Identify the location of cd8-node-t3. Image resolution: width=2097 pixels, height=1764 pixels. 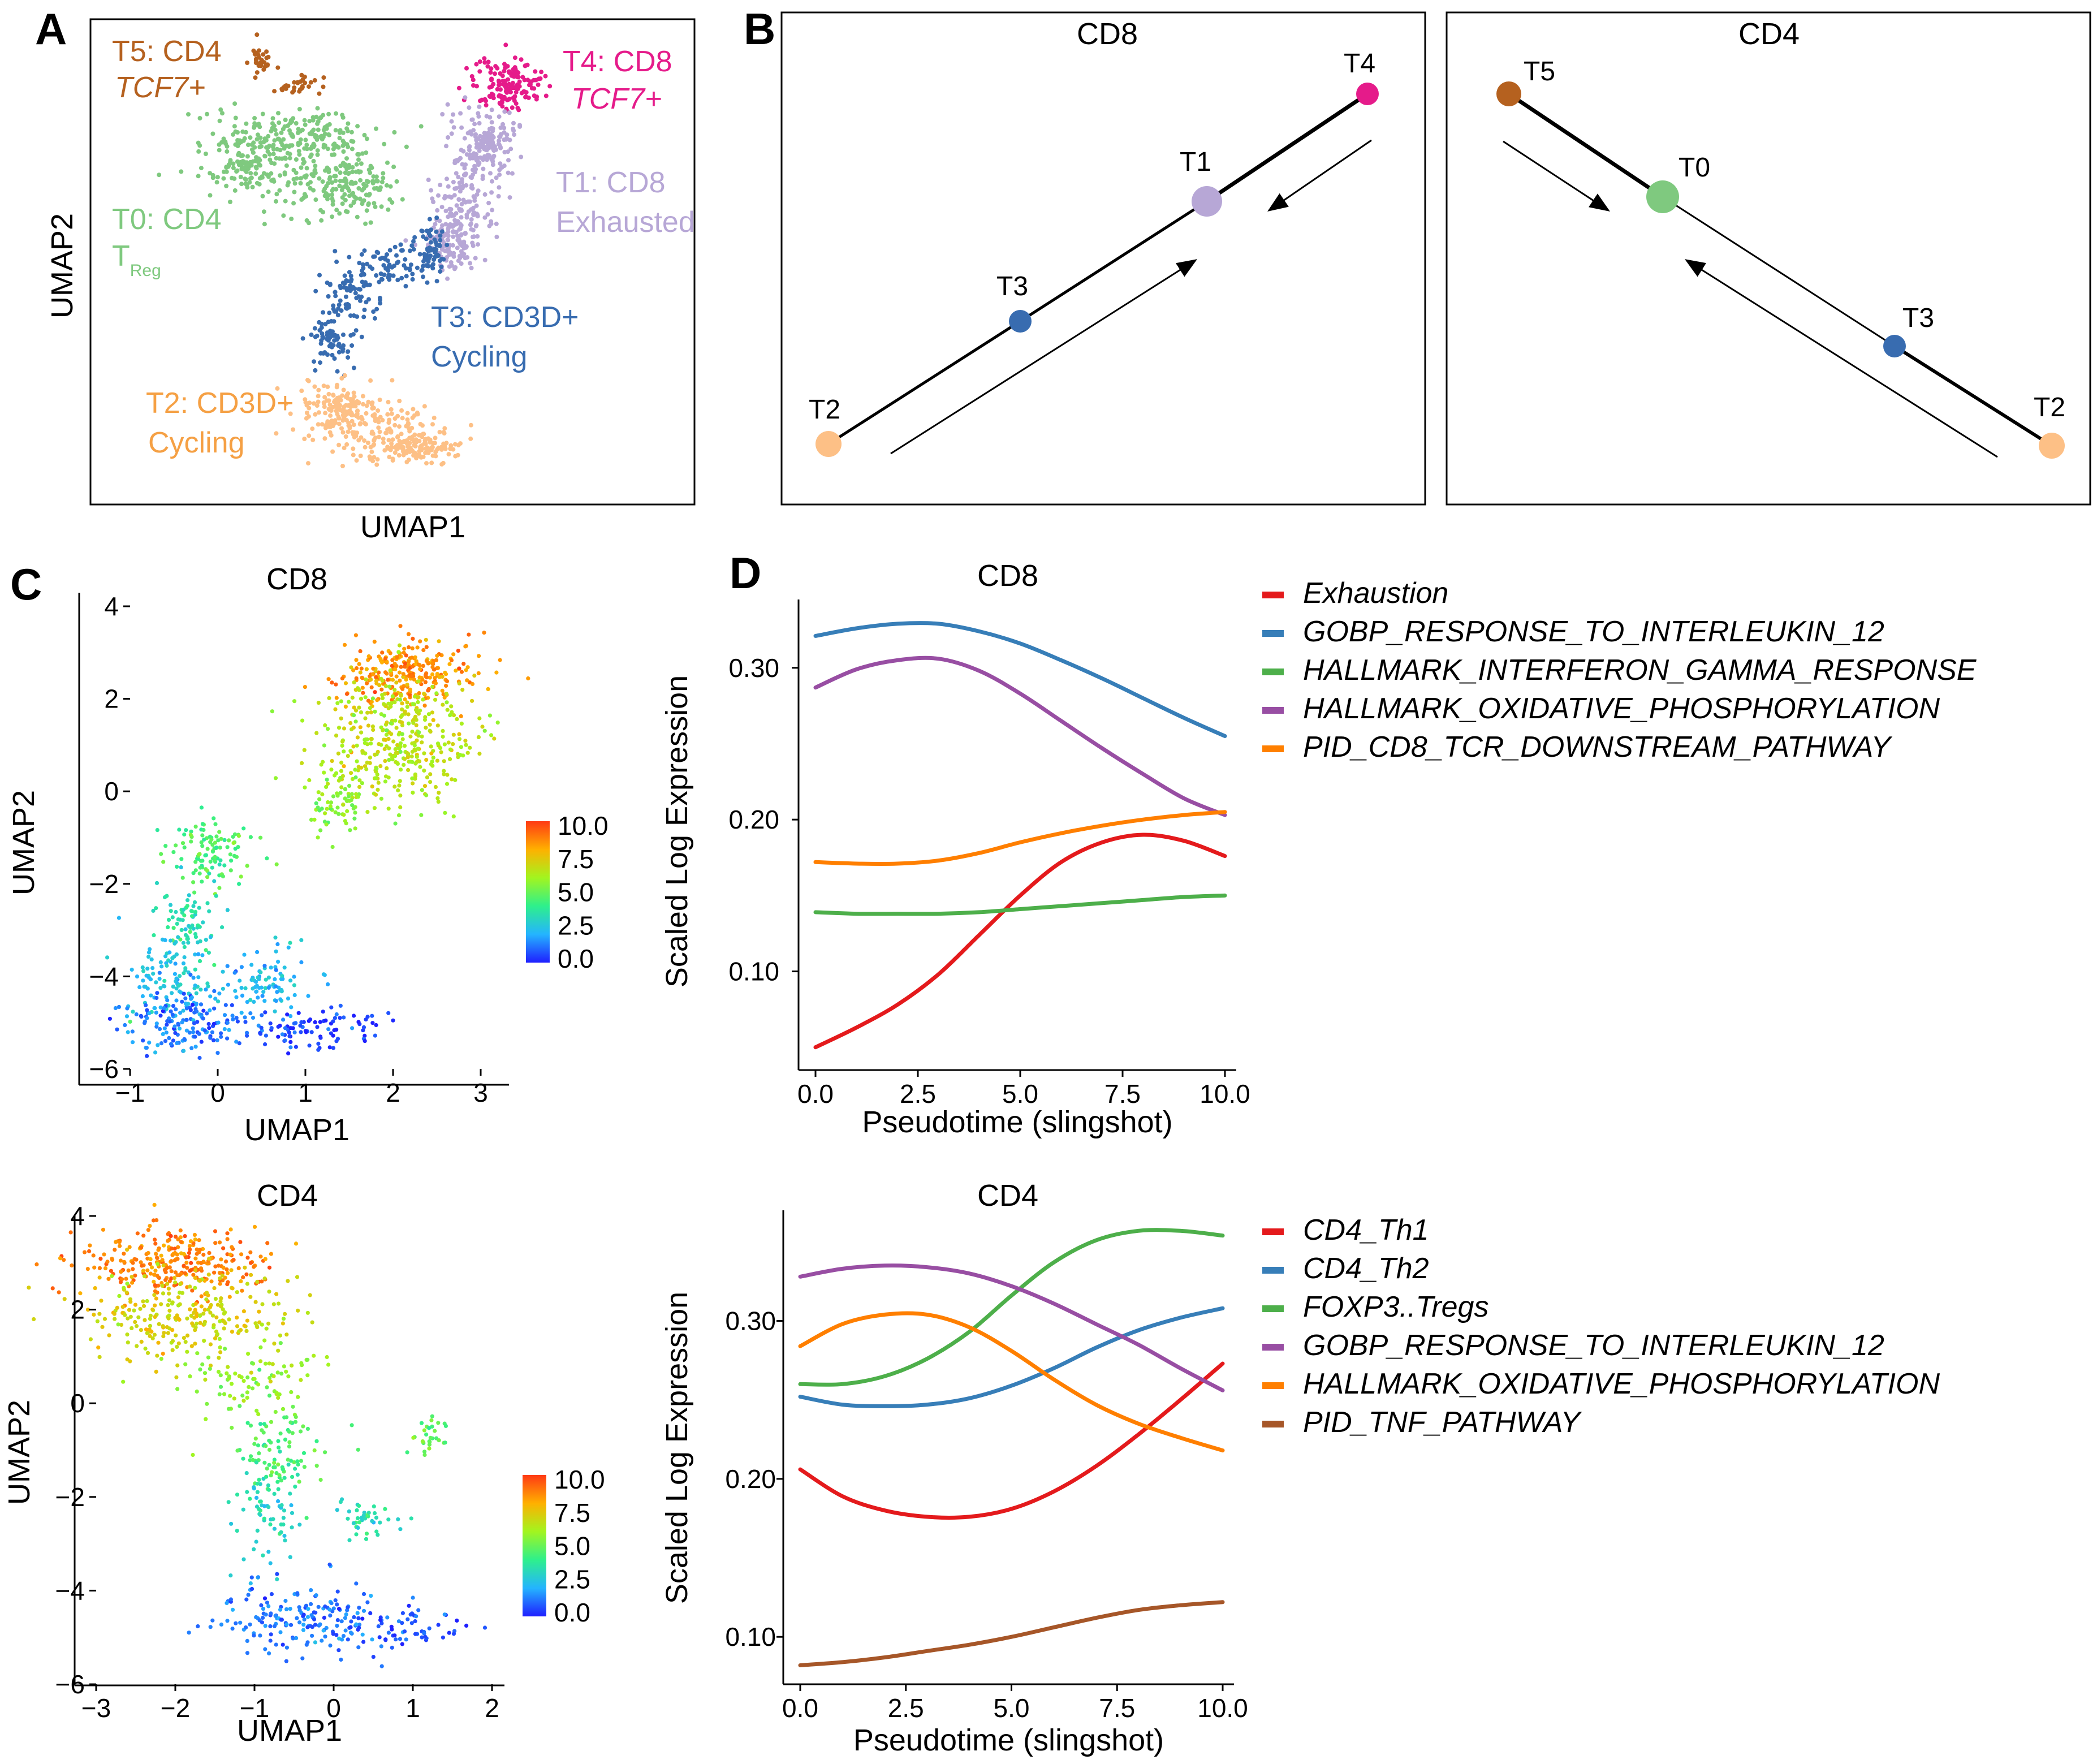
(1020, 321).